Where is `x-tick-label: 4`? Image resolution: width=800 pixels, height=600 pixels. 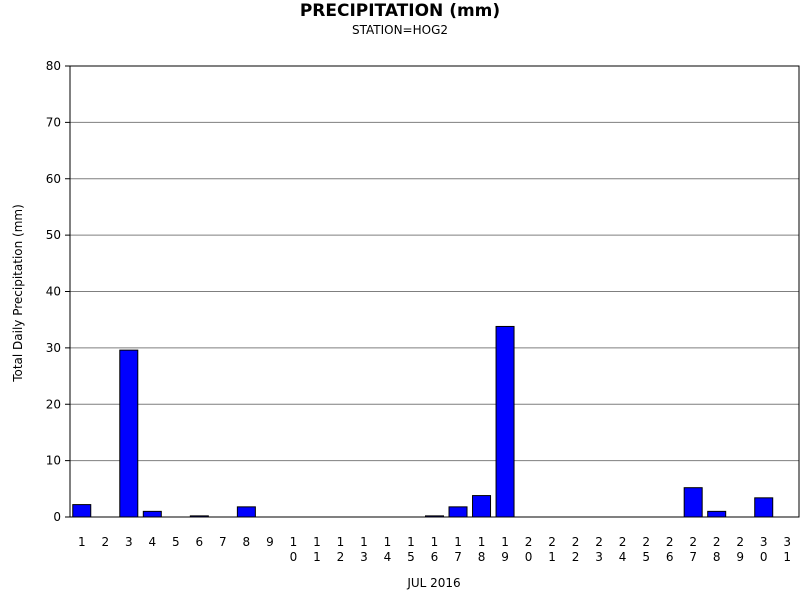 x-tick-label: 4 is located at coordinates (152, 542).